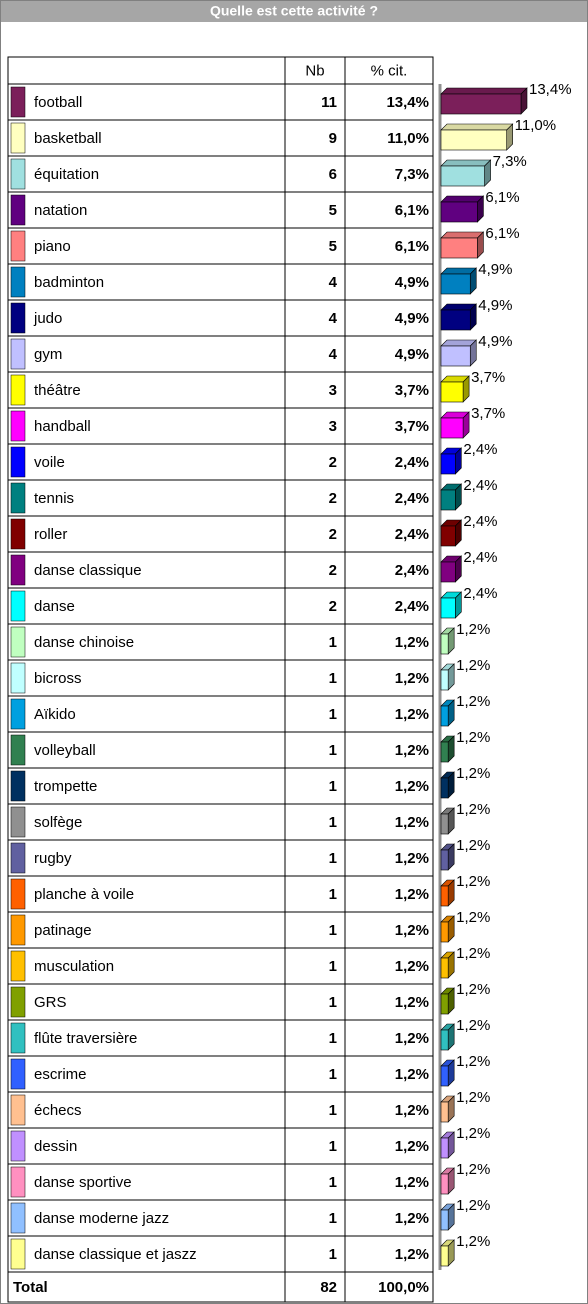 The height and width of the screenshot is (1304, 588). I want to click on count: 3, so click(333, 390).